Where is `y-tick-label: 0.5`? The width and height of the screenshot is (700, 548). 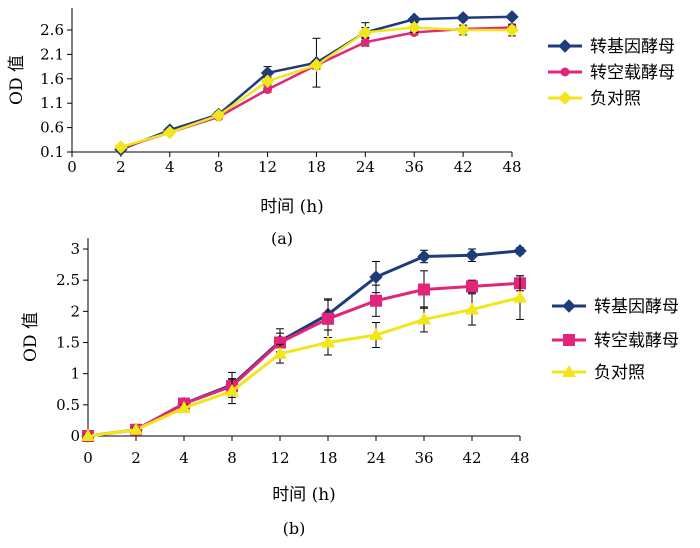
y-tick-label: 0.5 is located at coordinates (68, 405).